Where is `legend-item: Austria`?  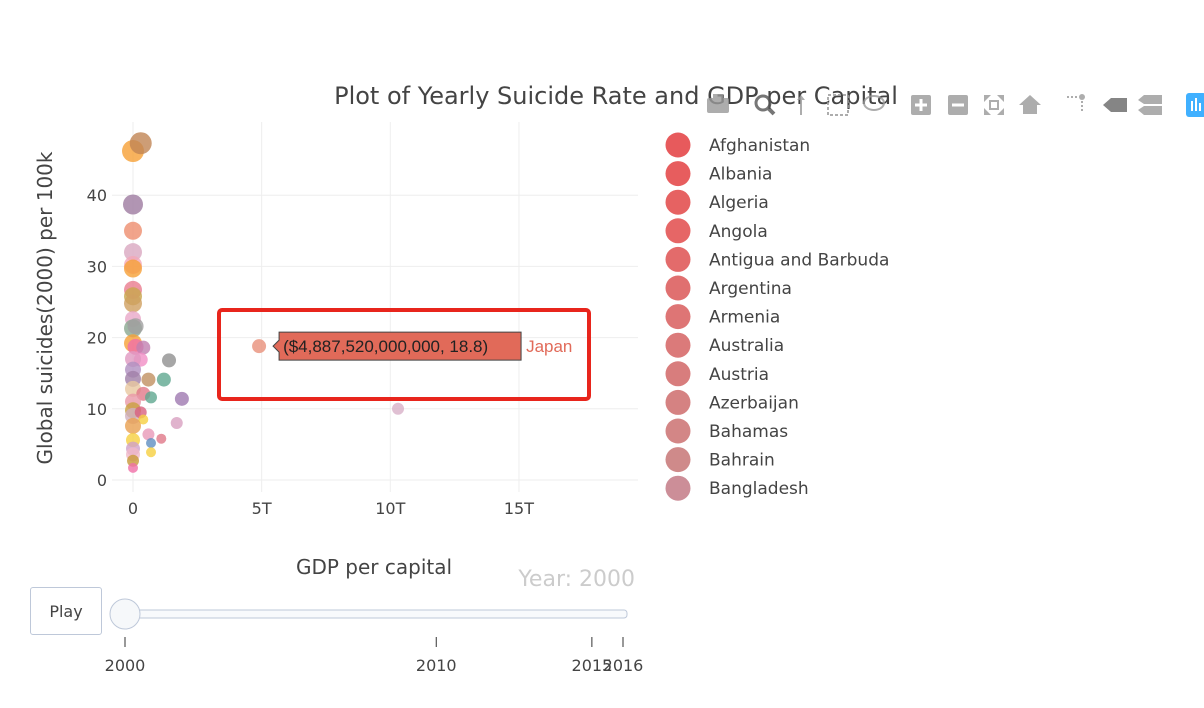
legend-item: Austria is located at coordinates (717, 374).